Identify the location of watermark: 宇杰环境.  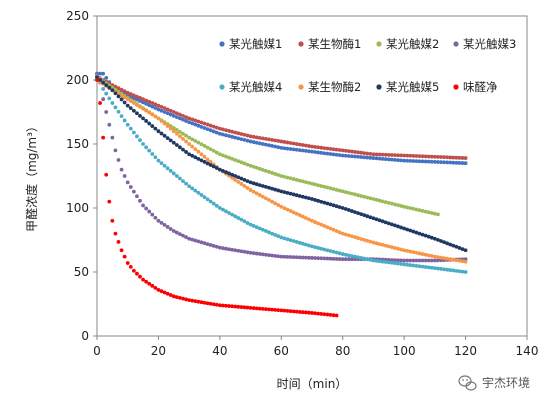
(494, 383).